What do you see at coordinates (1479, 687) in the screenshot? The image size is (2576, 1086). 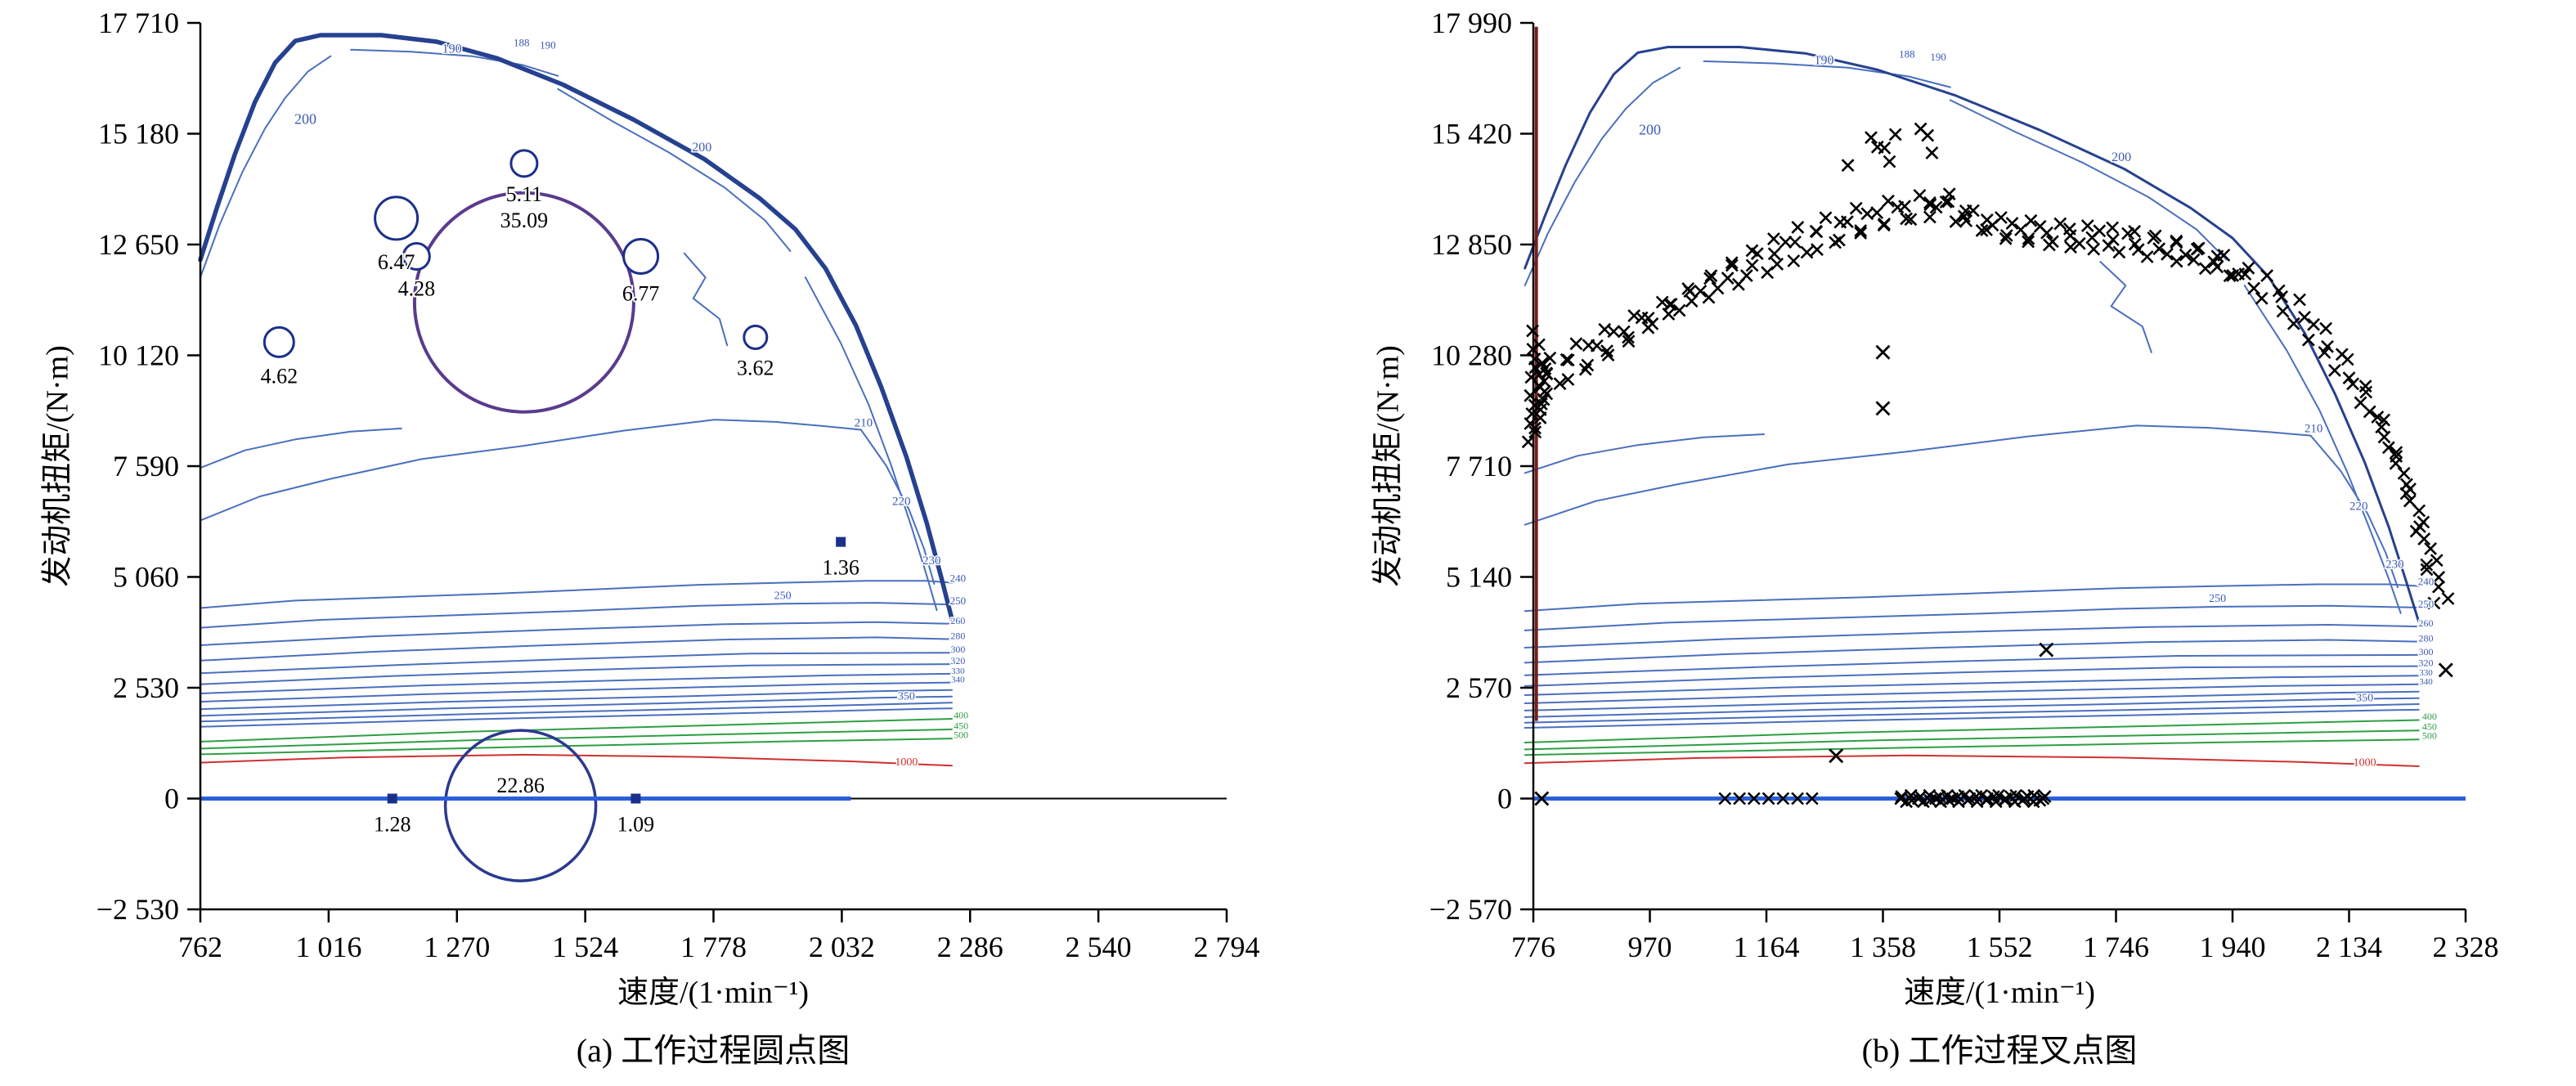 I see `y-tick-label: 2 570` at bounding box center [1479, 687].